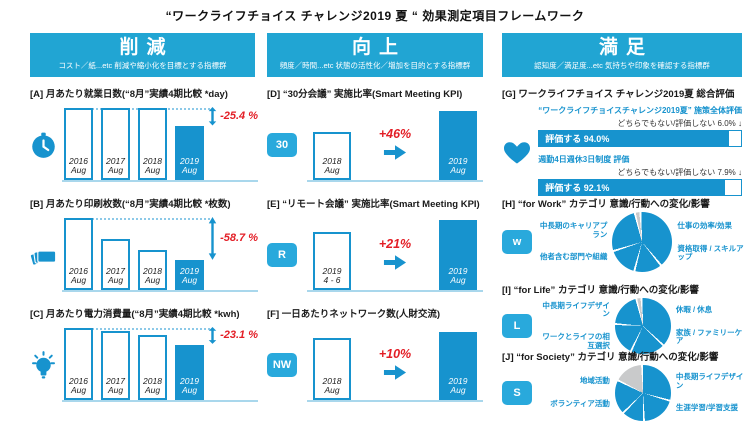 This screenshot has height=422, width=750. What do you see at coordinates (642, 326) in the screenshot?
I see `pie-chart-for-life` at bounding box center [642, 326].